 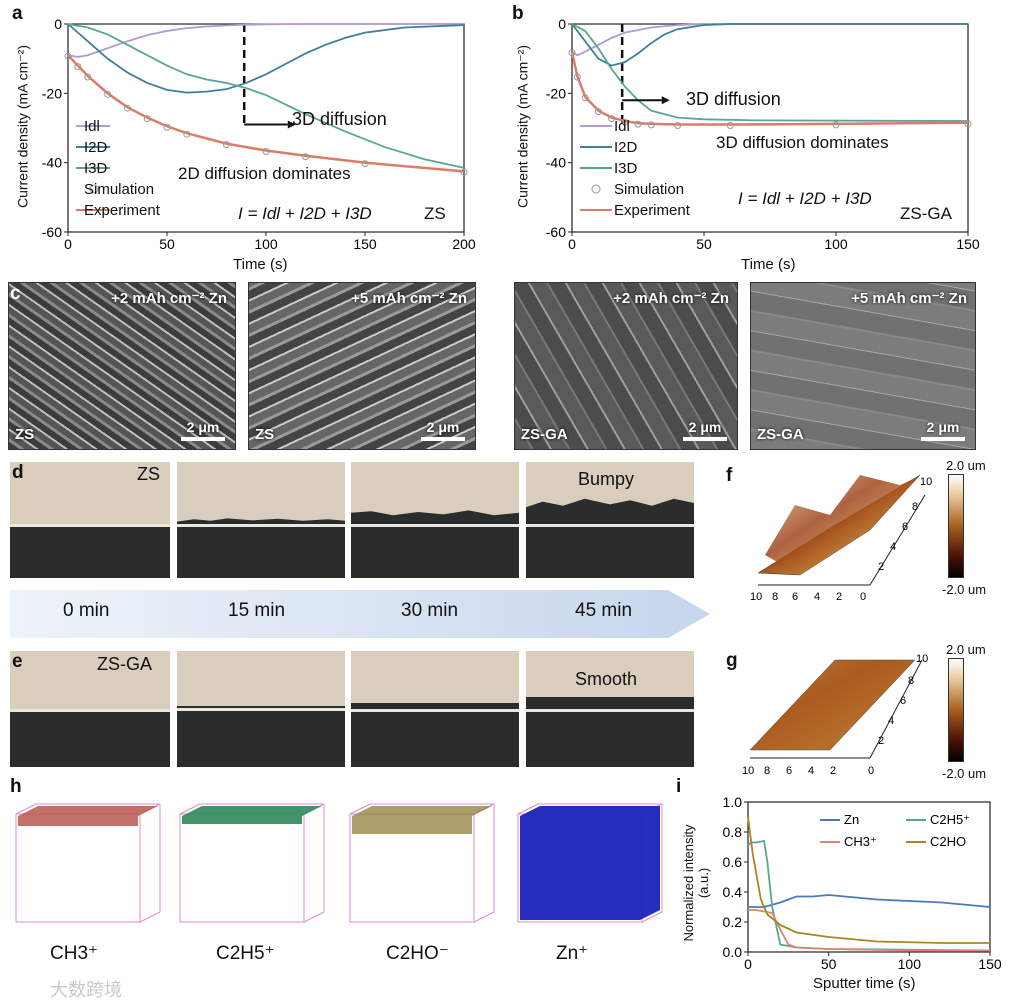 What do you see at coordinates (518, 13) in the screenshot?
I see `panel-b-letter: b` at bounding box center [518, 13].